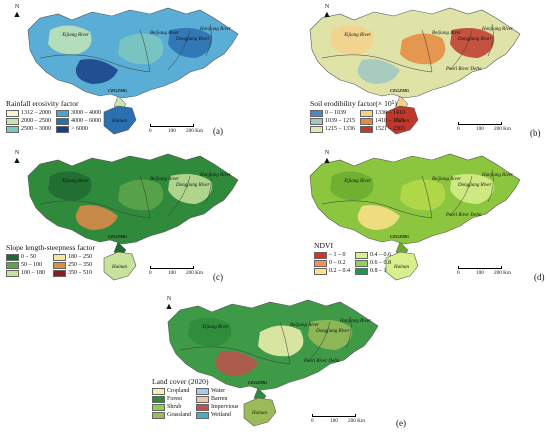  What do you see at coordinates (323, 245) in the screenshot?
I see `legend-title: NDVI` at bounding box center [323, 245].